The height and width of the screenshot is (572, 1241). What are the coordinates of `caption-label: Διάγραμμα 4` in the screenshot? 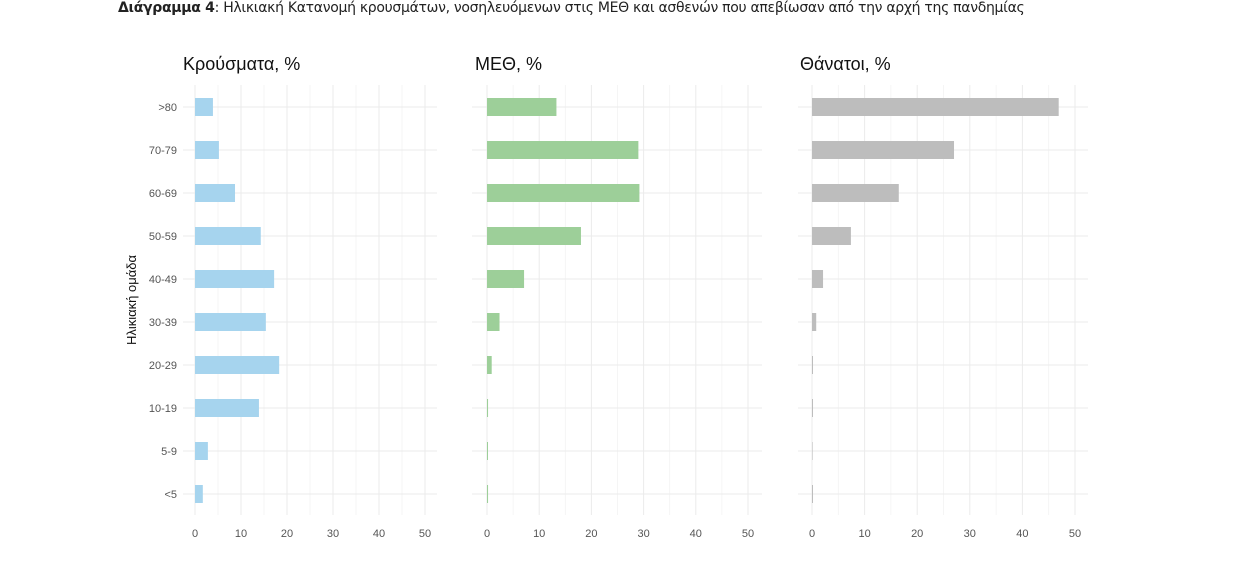 It's located at (166, 8).